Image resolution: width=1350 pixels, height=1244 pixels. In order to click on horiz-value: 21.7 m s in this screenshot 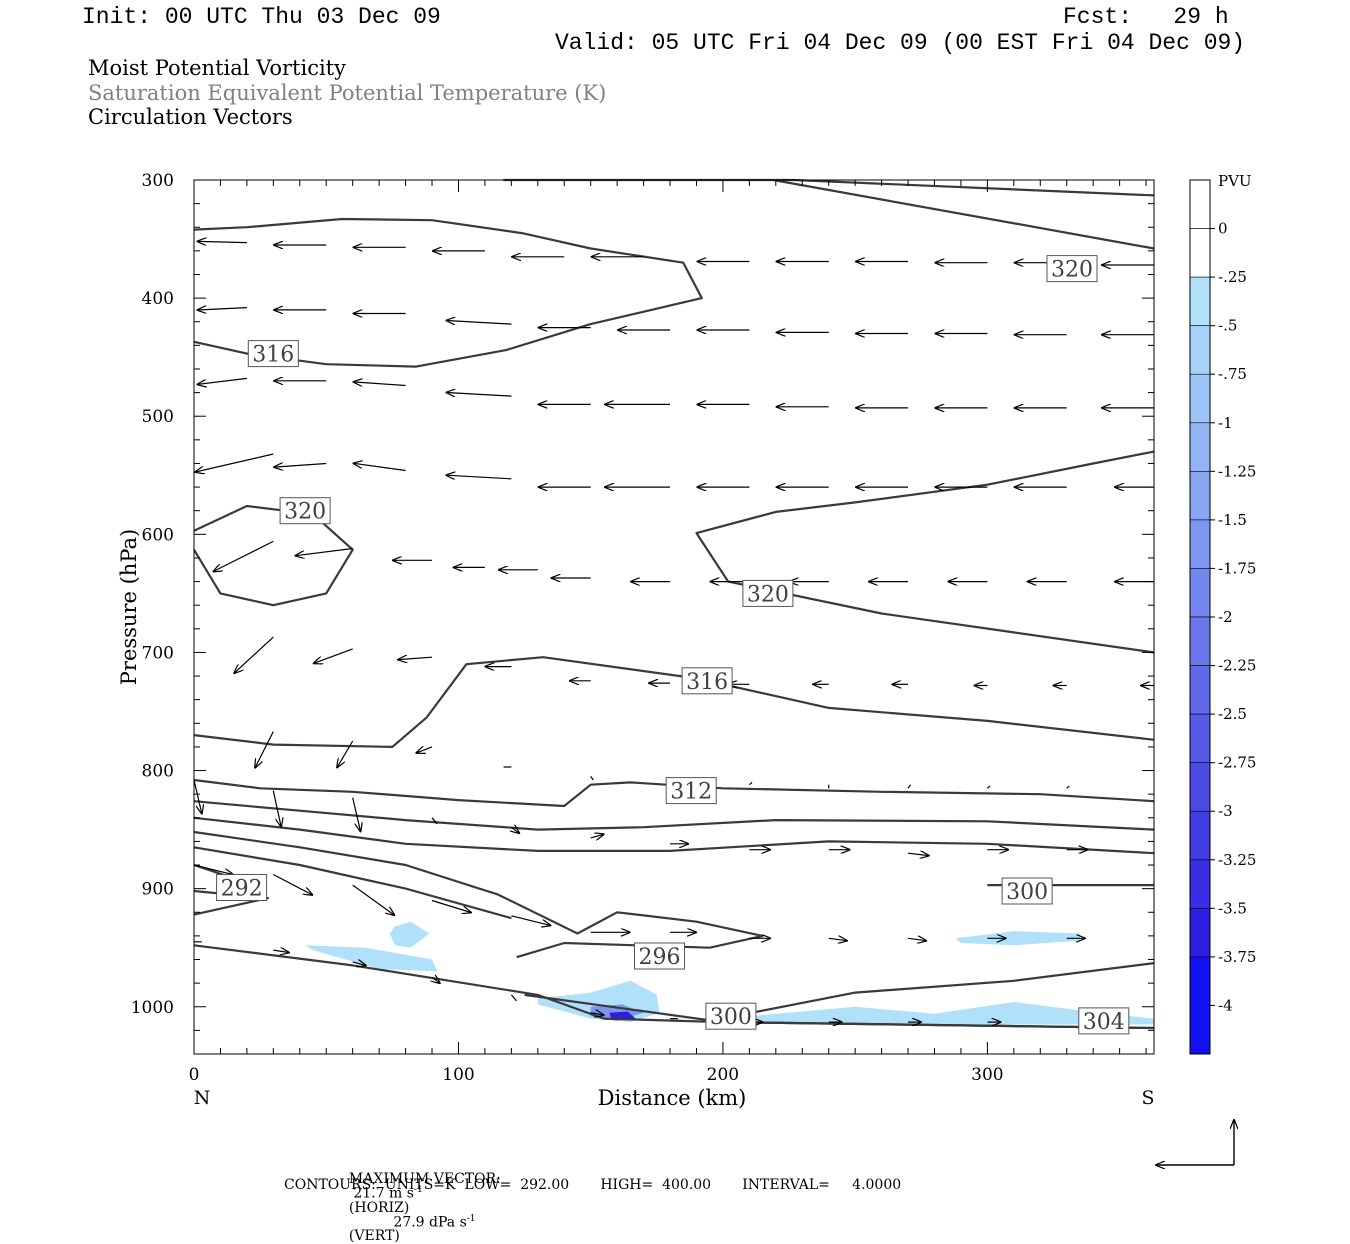, I will do `click(383, 1193)`.